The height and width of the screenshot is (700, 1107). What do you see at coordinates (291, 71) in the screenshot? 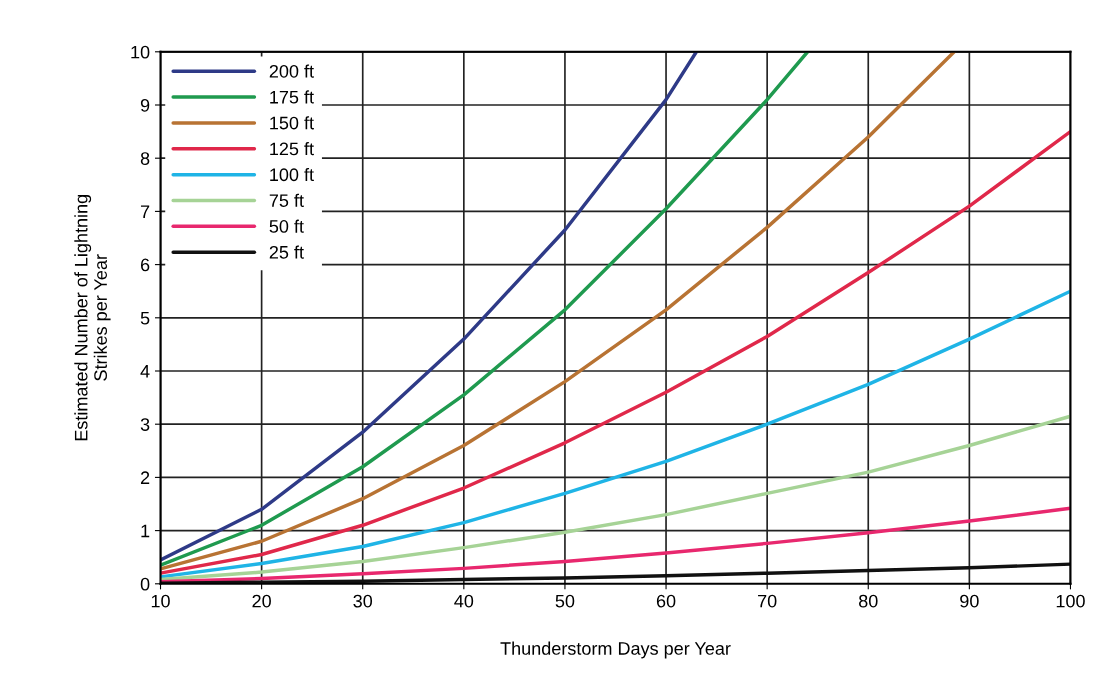
I see `legend-label: 200 ft` at bounding box center [291, 71].